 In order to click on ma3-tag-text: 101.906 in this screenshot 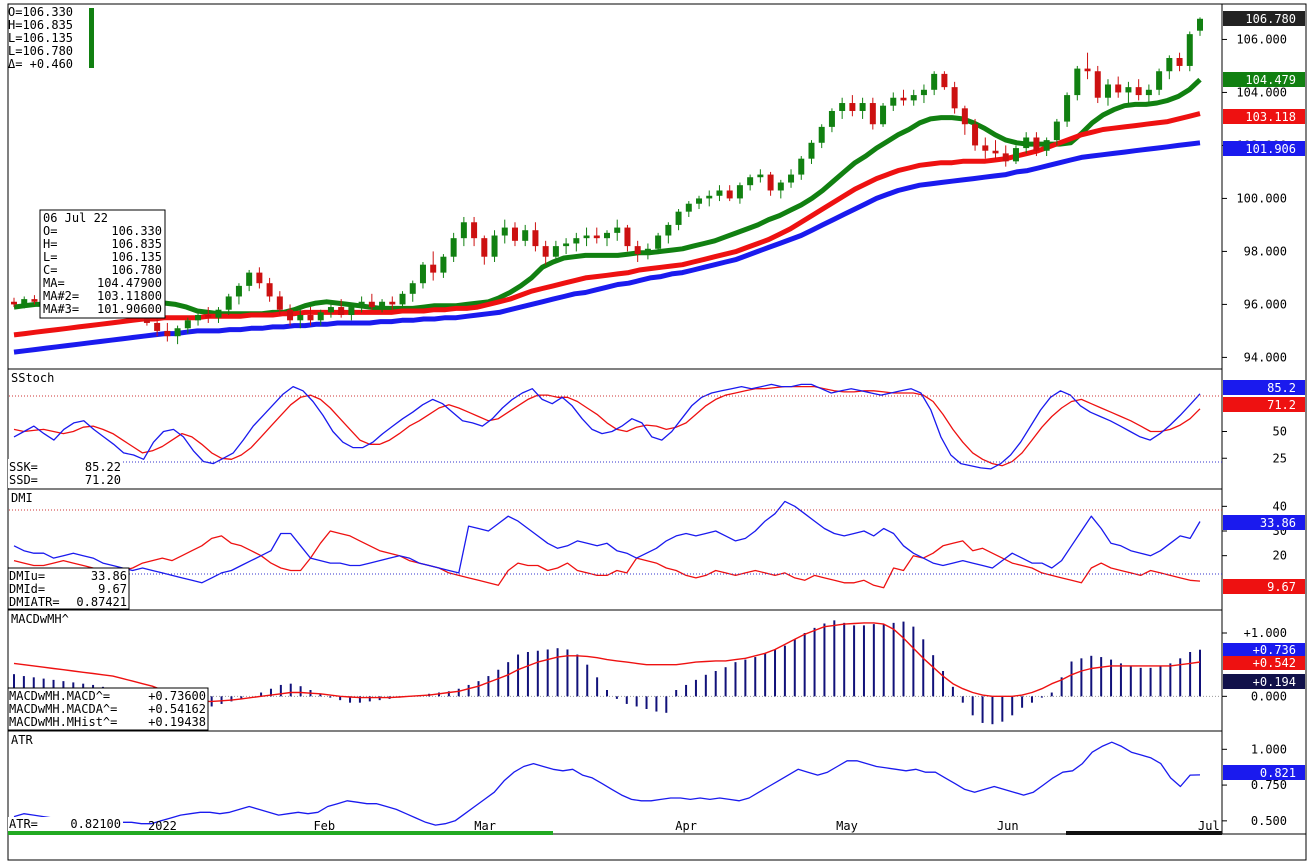, I will do `click(1270, 149)`.